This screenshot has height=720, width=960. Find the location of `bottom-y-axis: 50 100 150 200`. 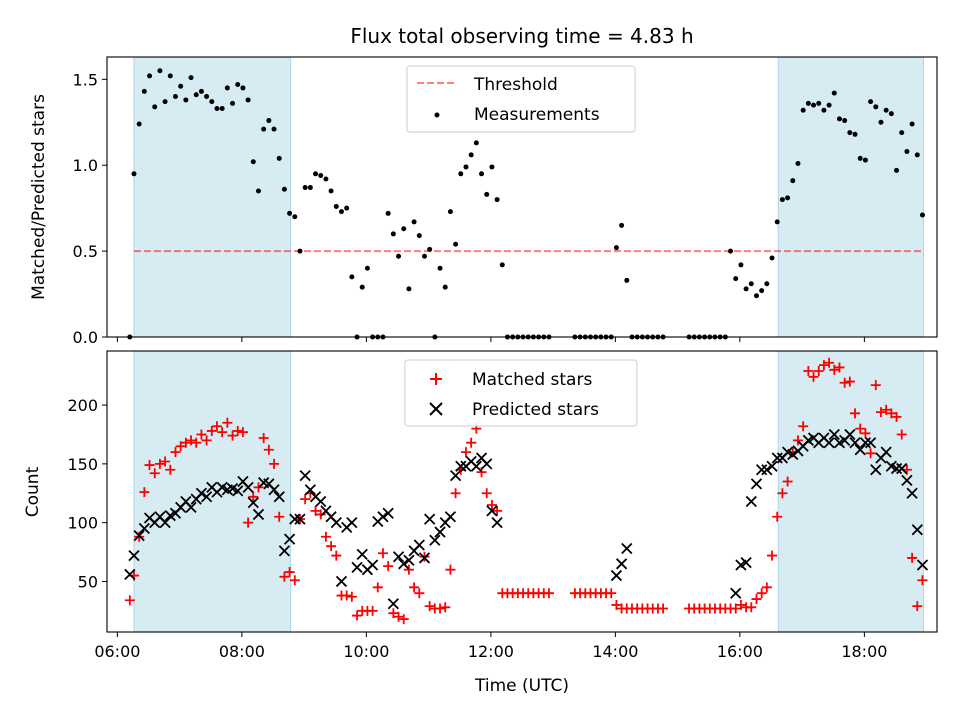

bottom-y-axis: 50 100 150 200 is located at coordinates (87, 493).